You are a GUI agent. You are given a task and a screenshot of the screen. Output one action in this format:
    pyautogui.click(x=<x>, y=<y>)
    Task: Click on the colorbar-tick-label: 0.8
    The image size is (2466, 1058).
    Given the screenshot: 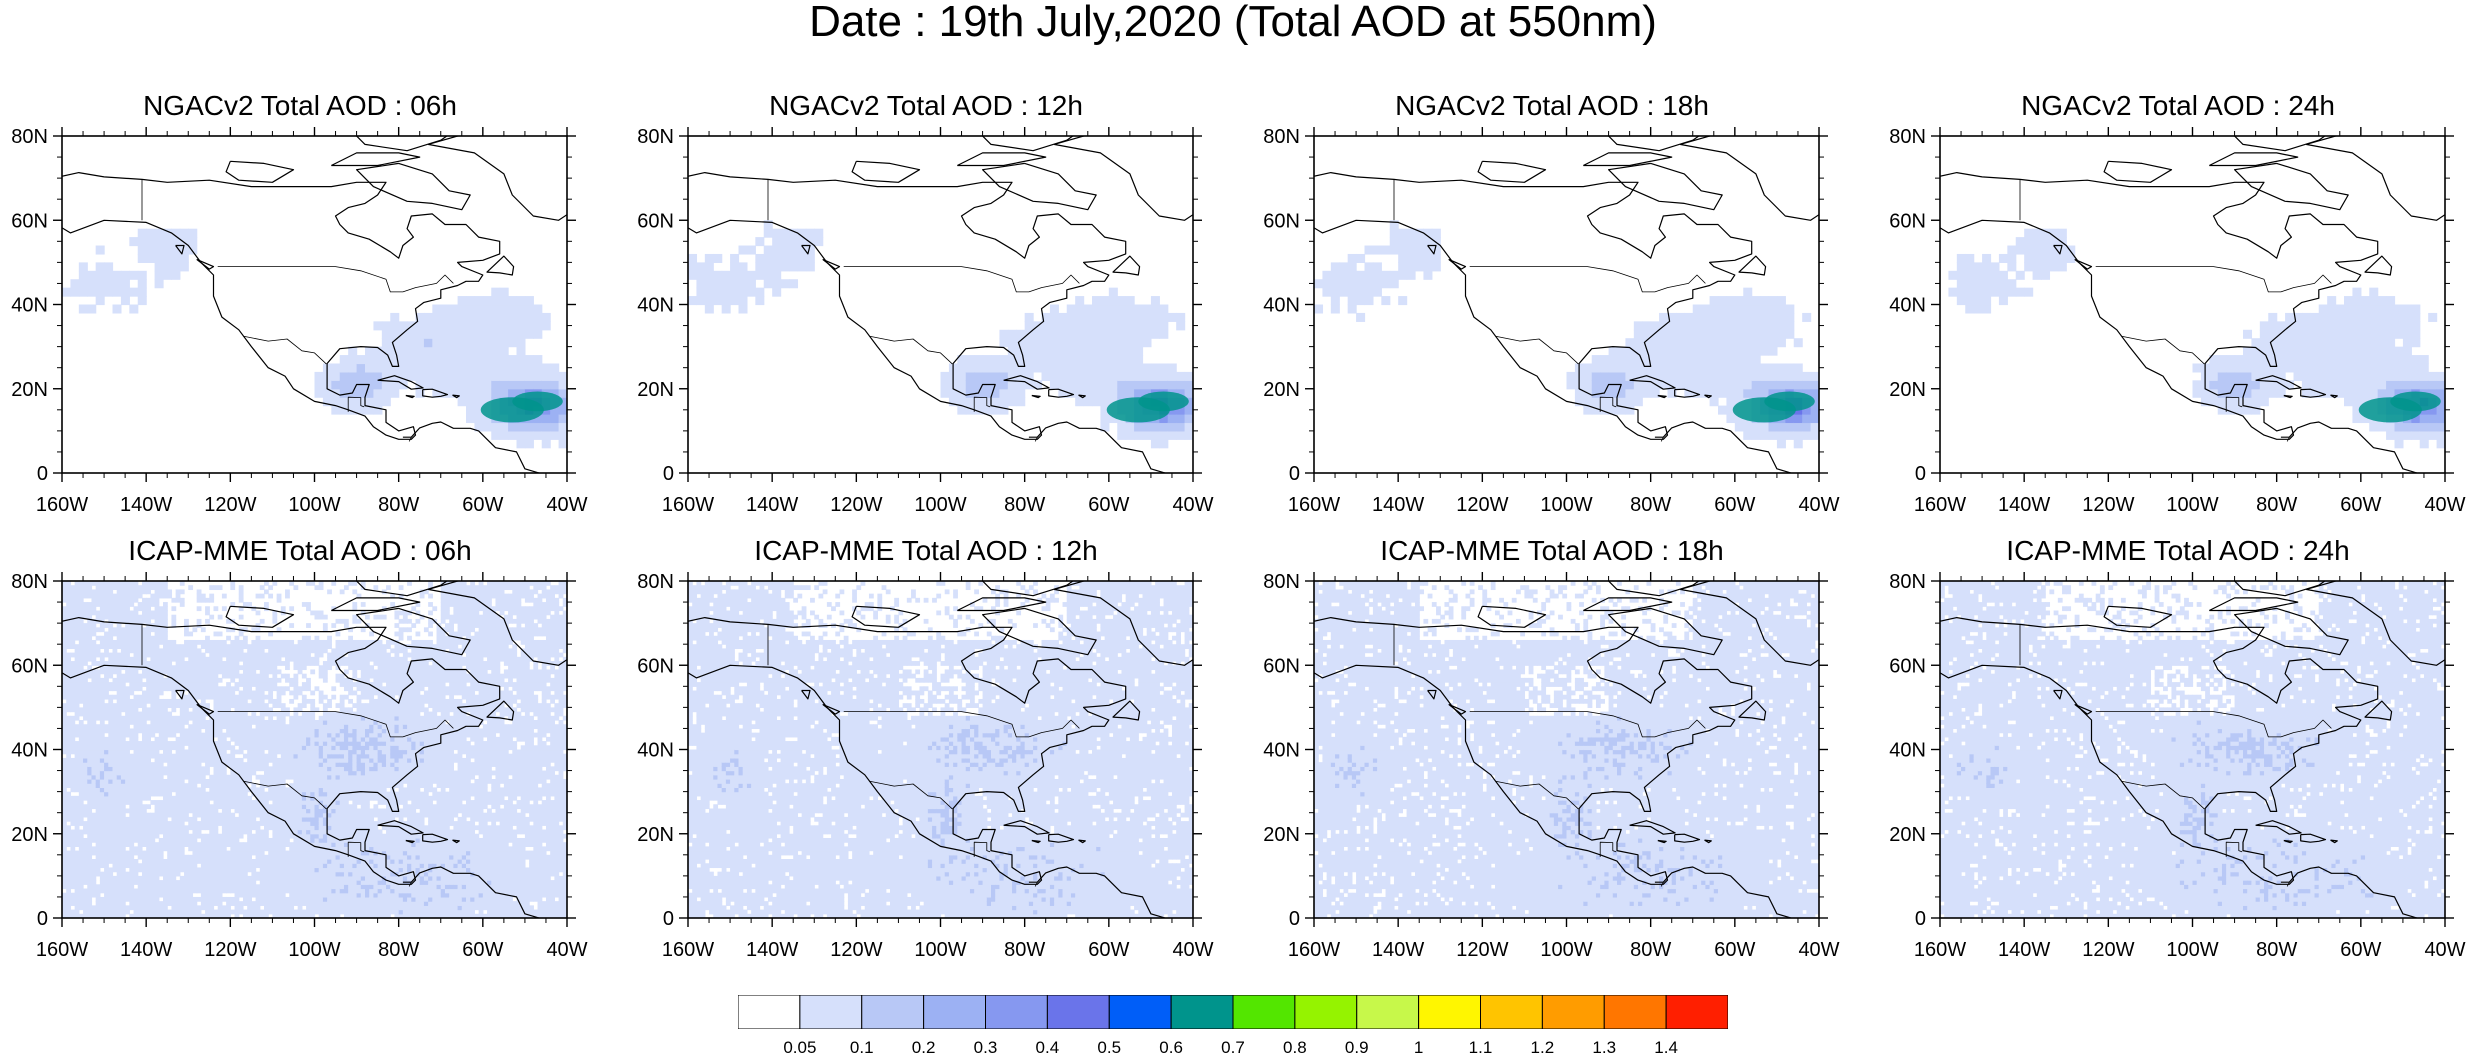 What is the action you would take?
    pyautogui.click(x=1295, y=1048)
    